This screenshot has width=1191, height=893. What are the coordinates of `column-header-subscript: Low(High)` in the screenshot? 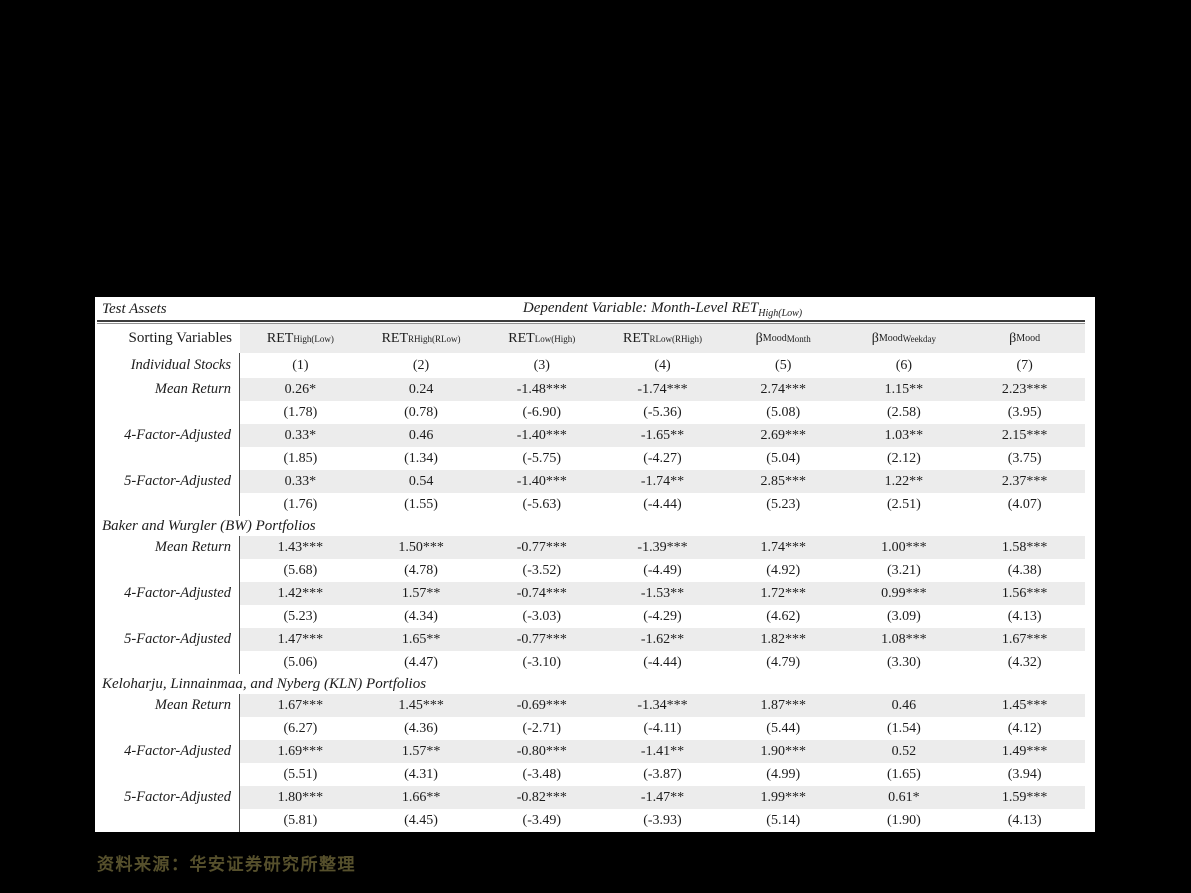 It's located at (555, 338).